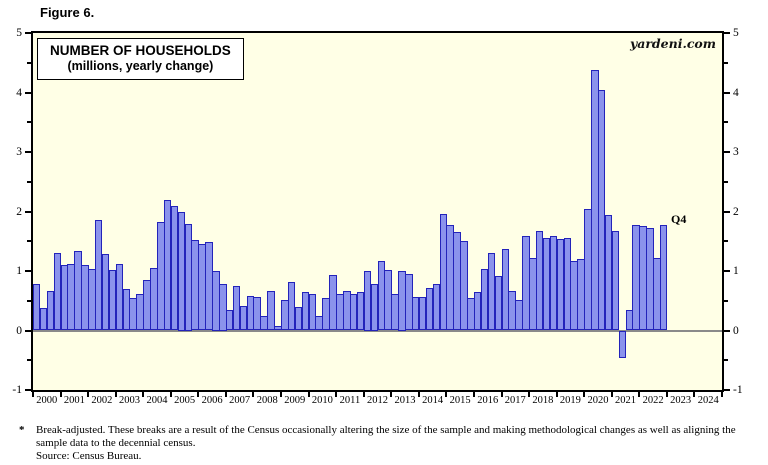 This screenshot has height=465, width=768. What do you see at coordinates (672, 43) in the screenshot?
I see `branding-text: yardeni.com` at bounding box center [672, 43].